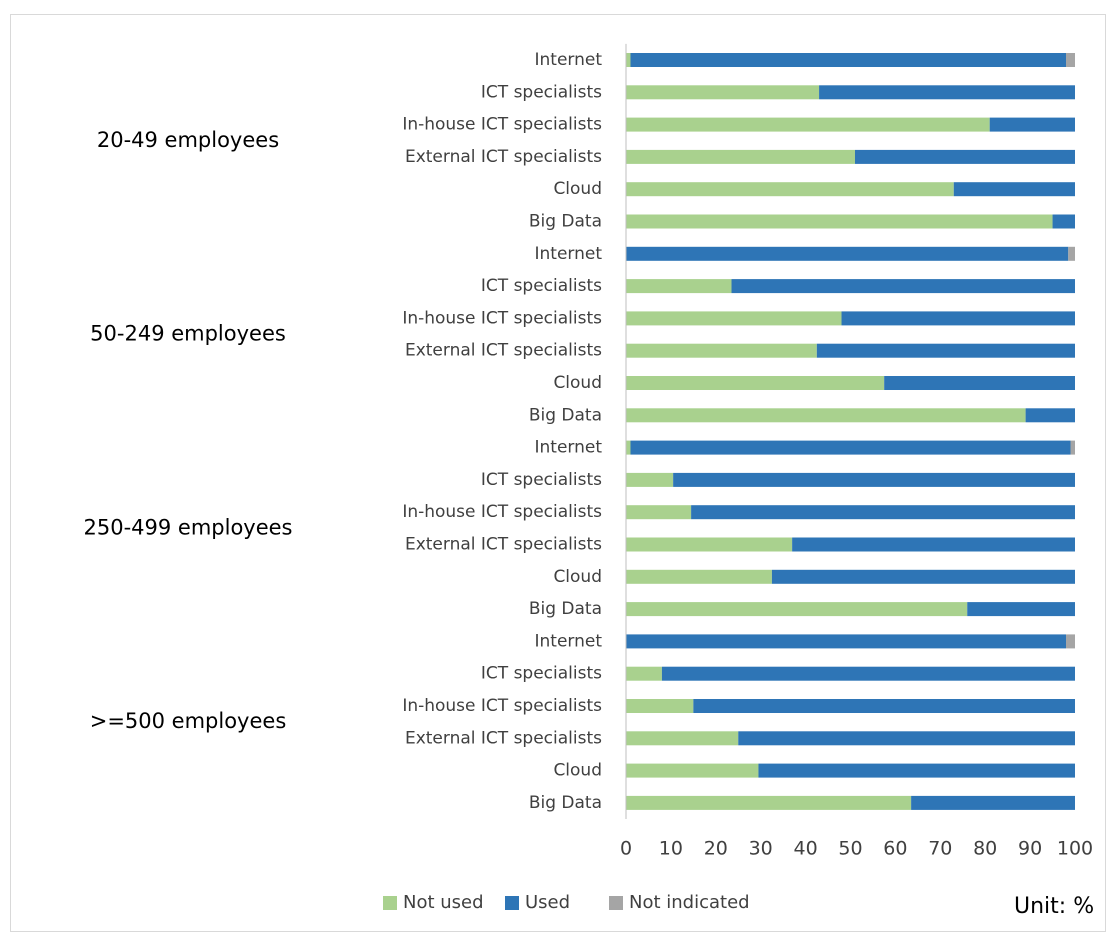  Describe the element at coordinates (850, 849) in the screenshot. I see `x-tick-label: 50` at that location.